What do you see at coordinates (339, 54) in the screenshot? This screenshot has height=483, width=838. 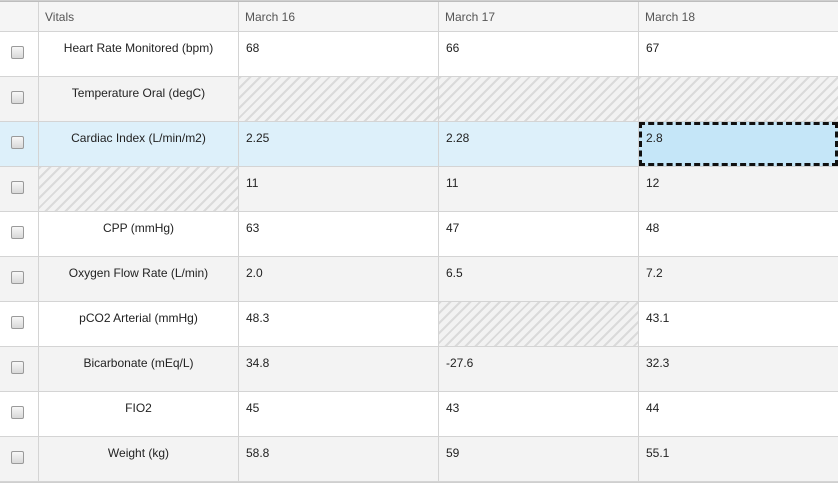 I see `value-cell: 68` at bounding box center [339, 54].